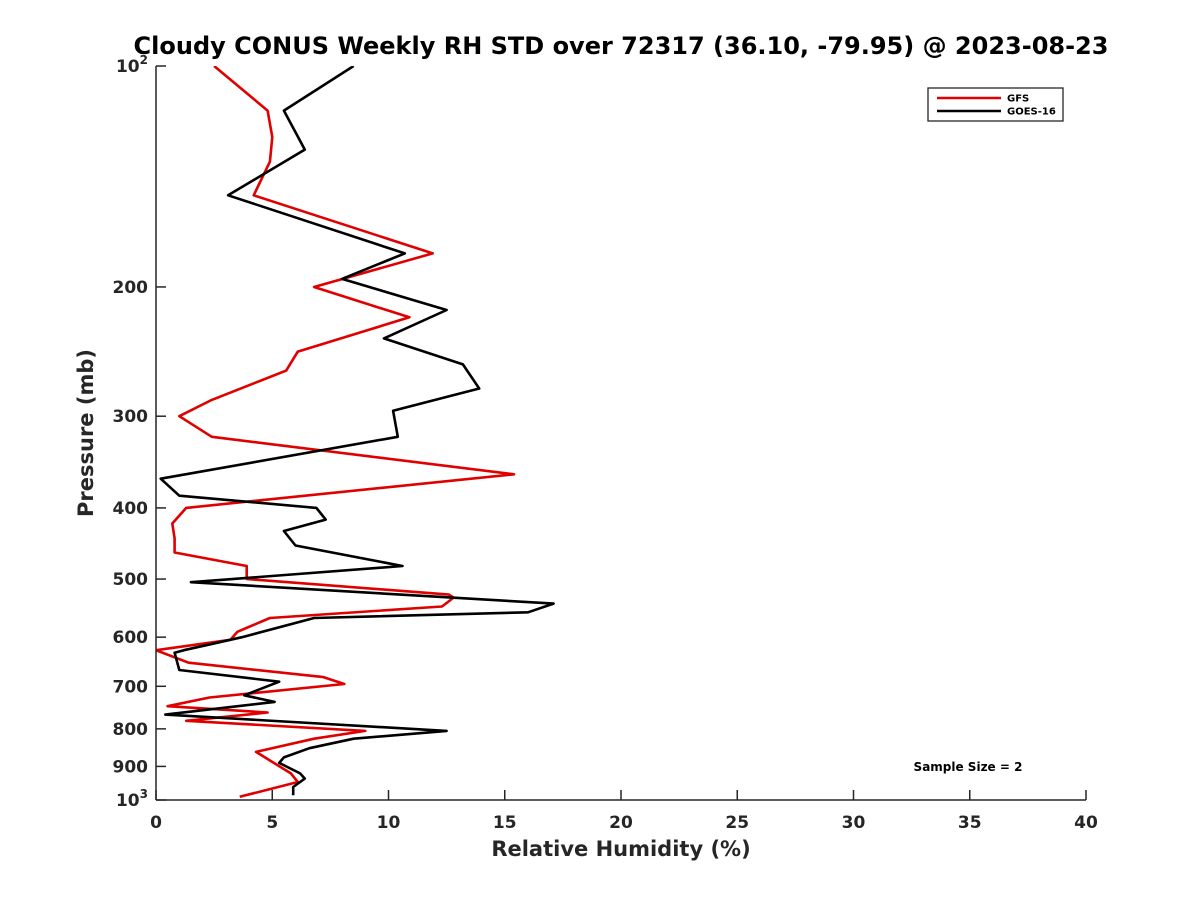  Describe the element at coordinates (621, 823) in the screenshot. I see `x-tick-label: 20` at that location.